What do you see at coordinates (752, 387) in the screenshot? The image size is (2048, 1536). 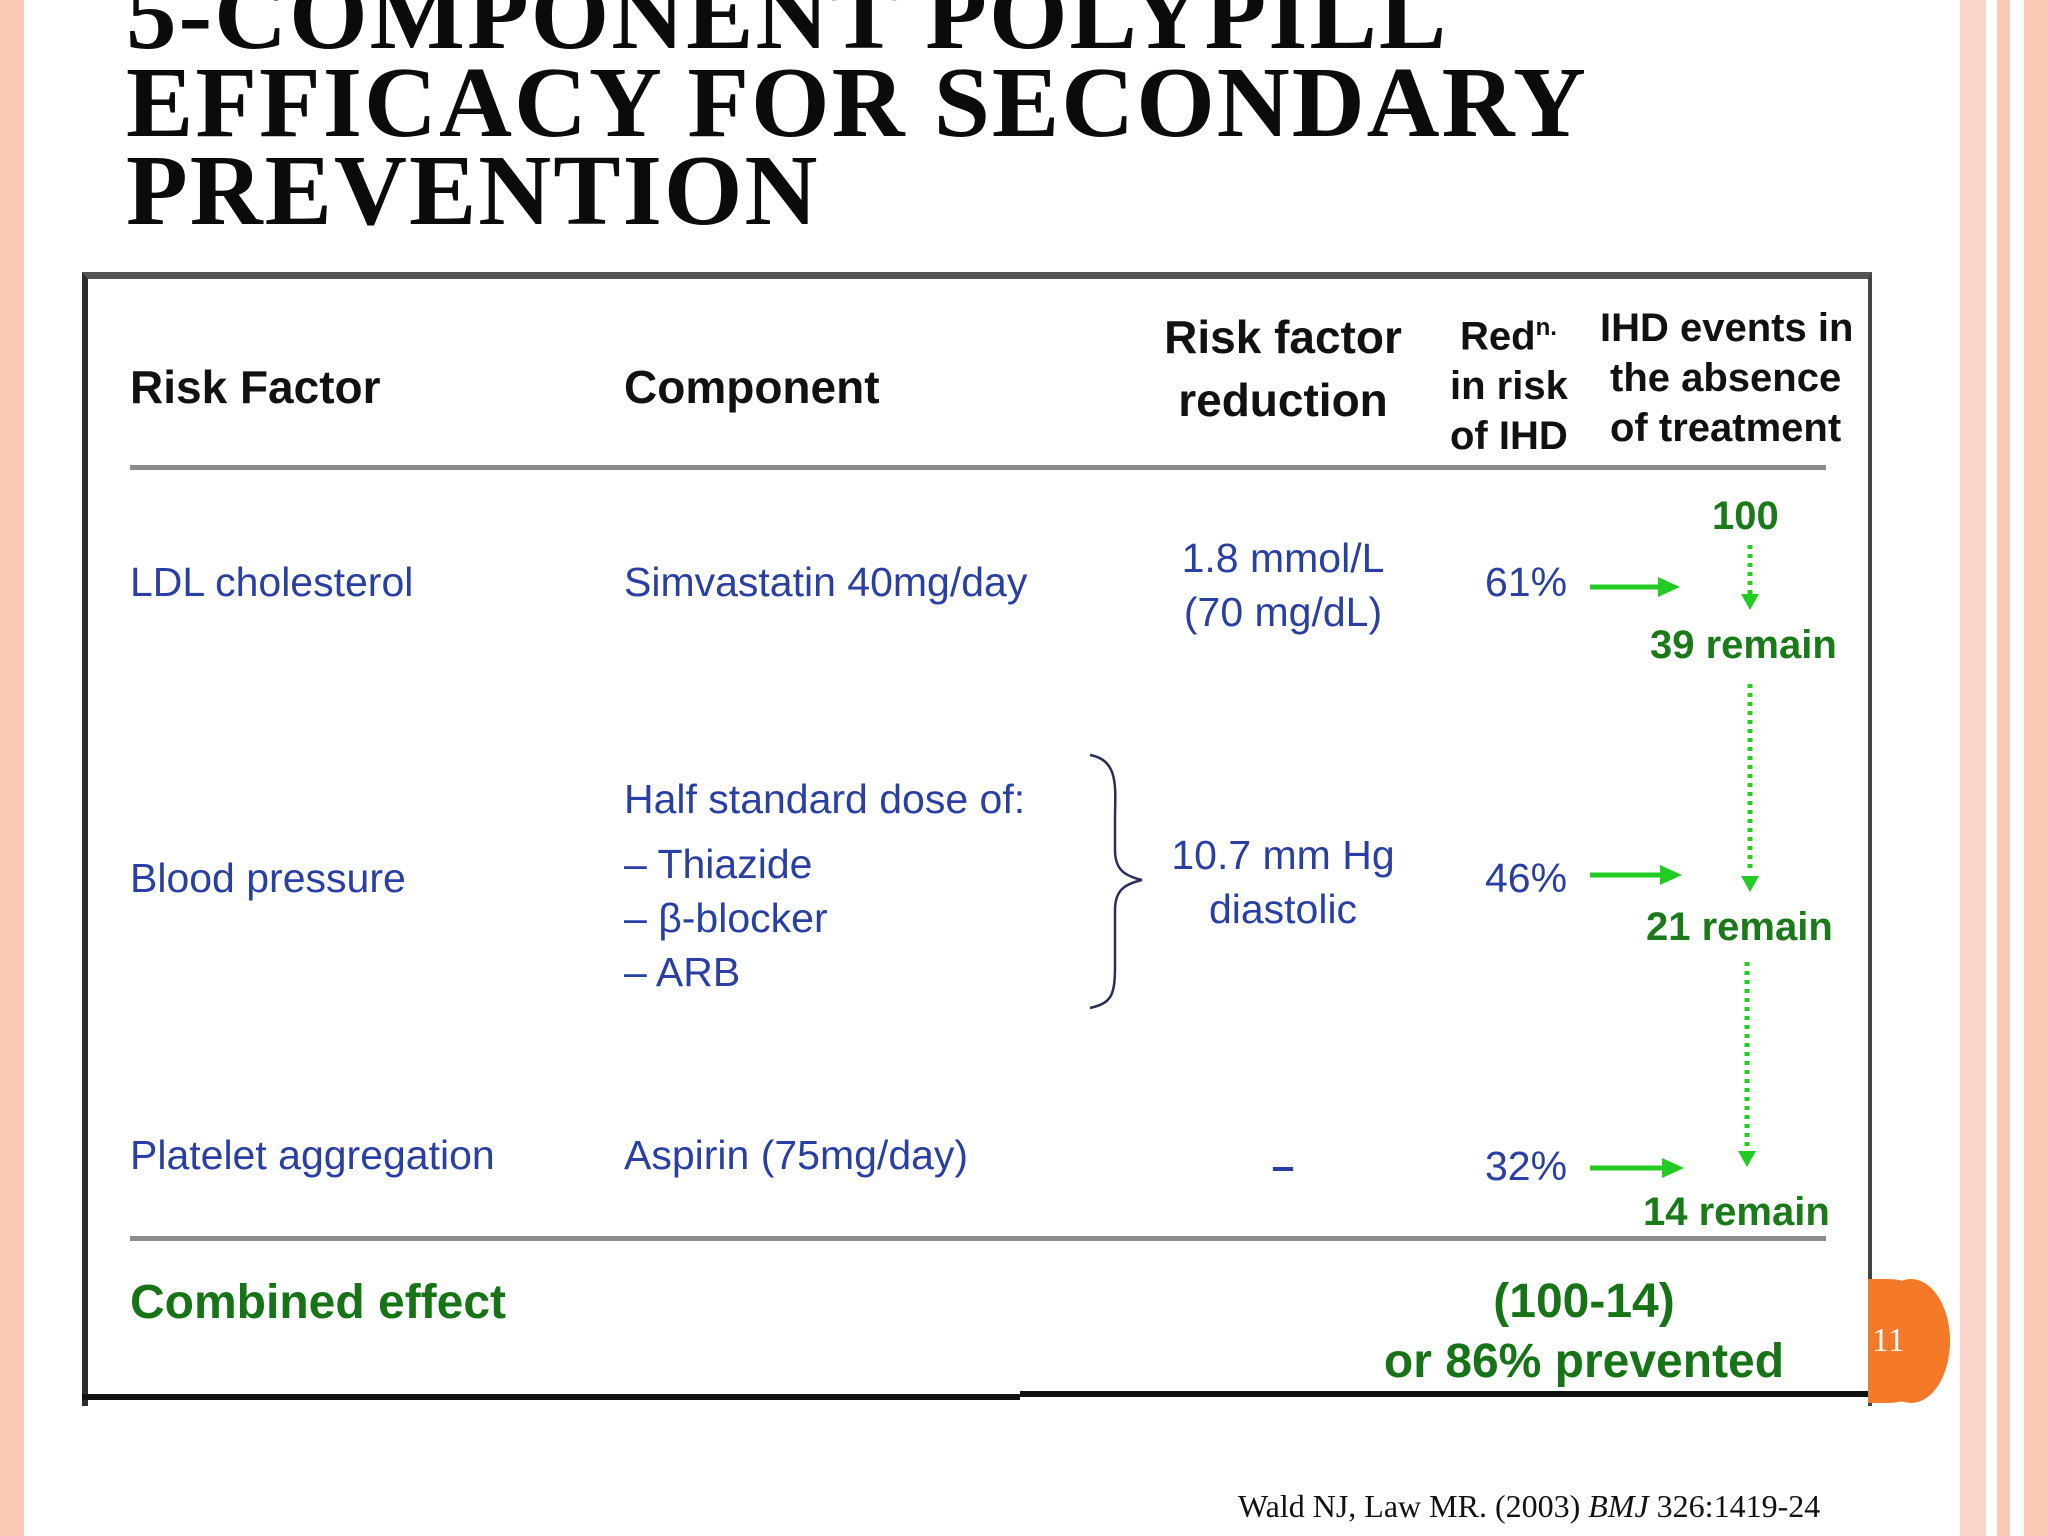 I see `header-component: Component` at bounding box center [752, 387].